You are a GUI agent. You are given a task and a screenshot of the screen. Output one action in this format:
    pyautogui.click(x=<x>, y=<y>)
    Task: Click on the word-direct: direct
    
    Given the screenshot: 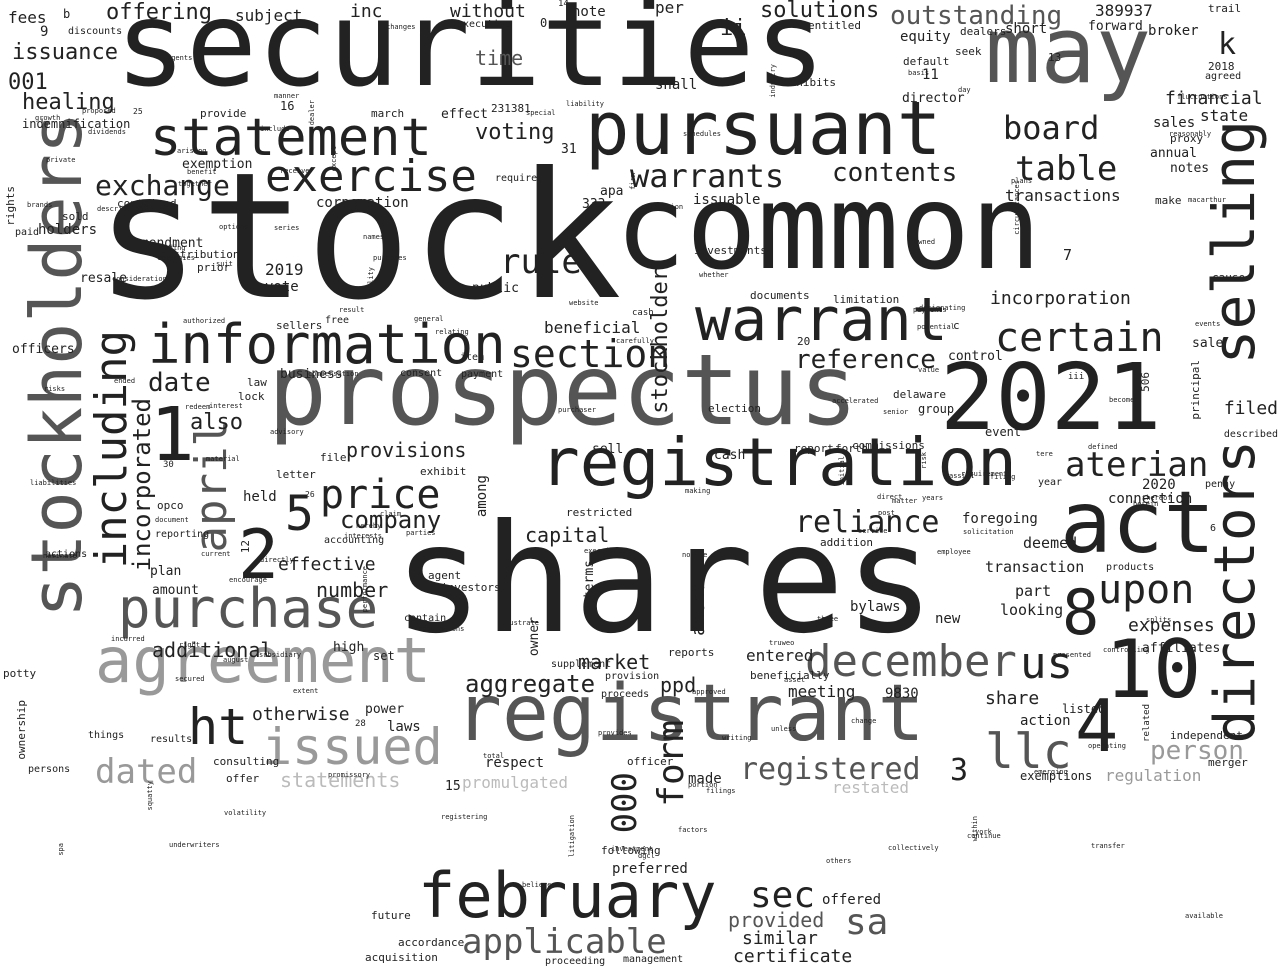 What is the action you would take?
    pyautogui.click(x=889, y=497)
    